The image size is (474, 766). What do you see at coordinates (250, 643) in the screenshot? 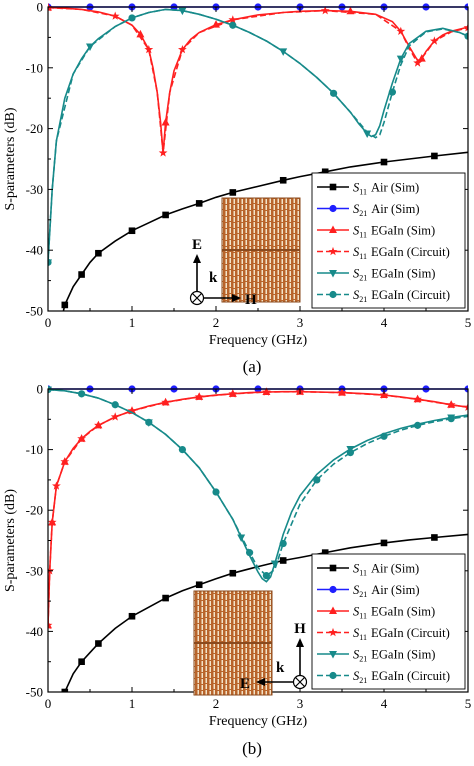
I see `inset: Hk E` at bounding box center [250, 643].